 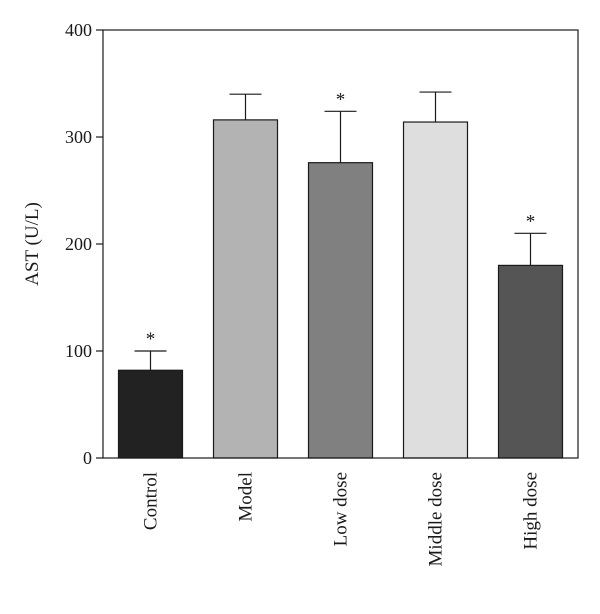 I want to click on y-tick-label: 200, so click(x=78, y=244).